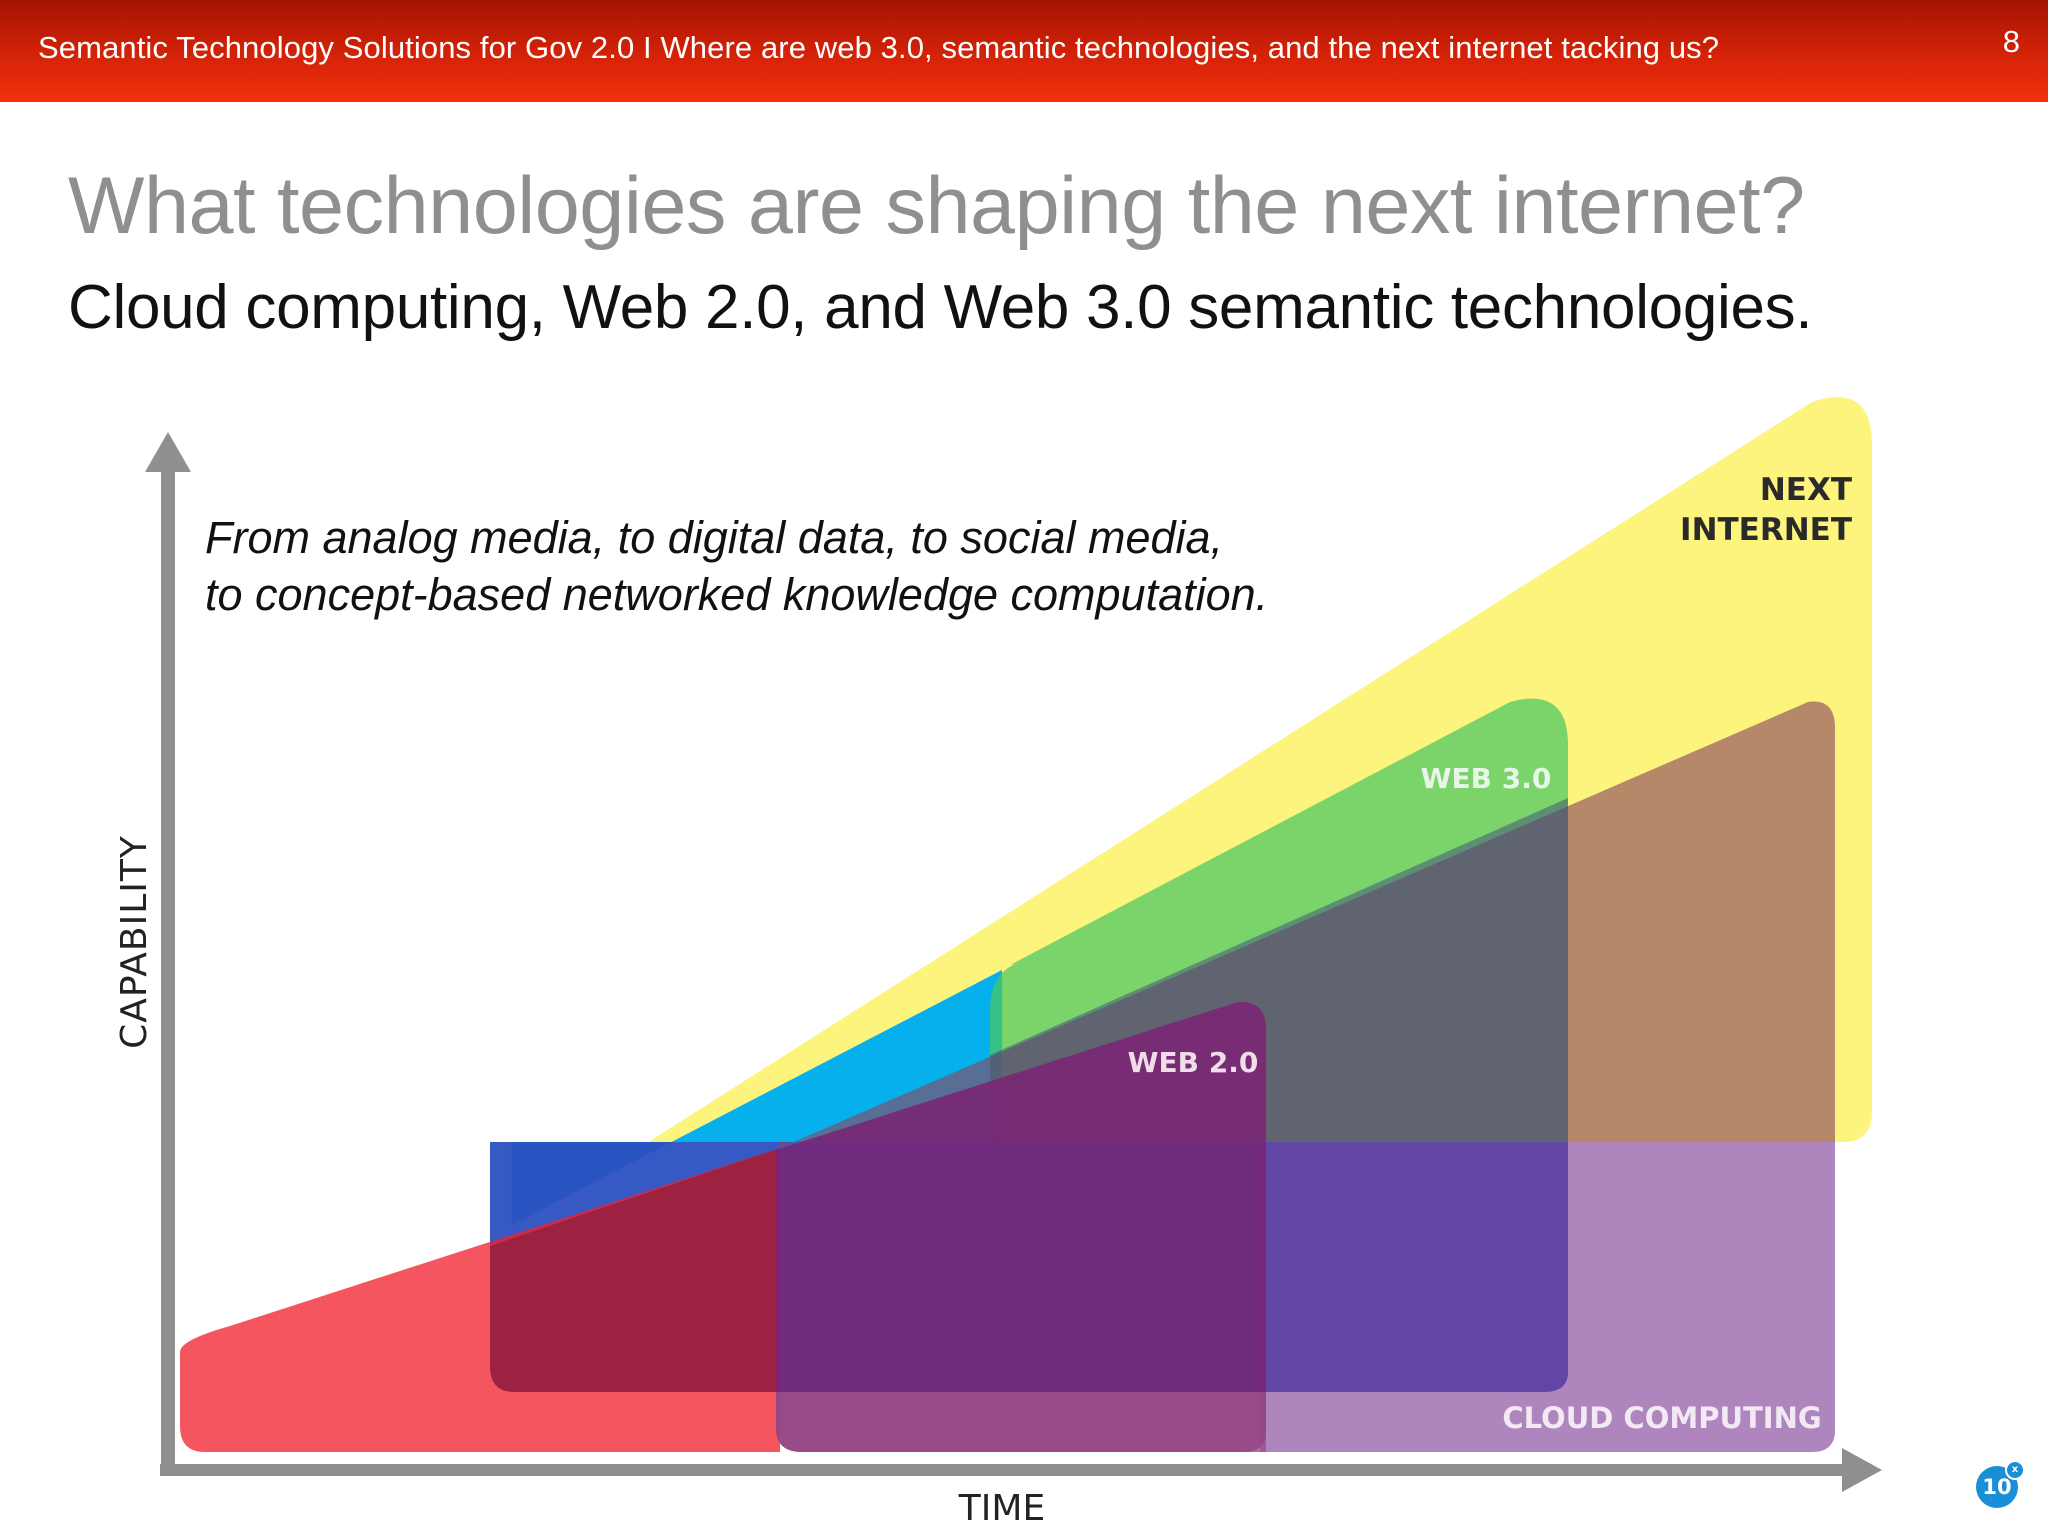 This screenshot has width=2048, height=1536. Describe the element at coordinates (1021, 1422) in the screenshot. I see `cloud-lower-band` at that location.